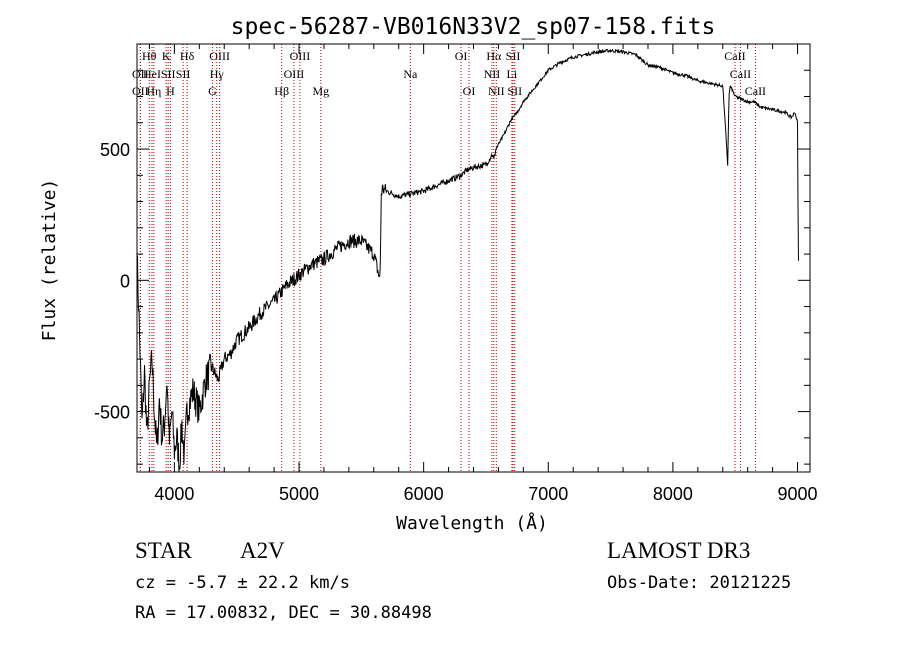 Image resolution: width=900 pixels, height=649 pixels. What do you see at coordinates (115, 150) in the screenshot?
I see `y-tick-label: 500` at bounding box center [115, 150].